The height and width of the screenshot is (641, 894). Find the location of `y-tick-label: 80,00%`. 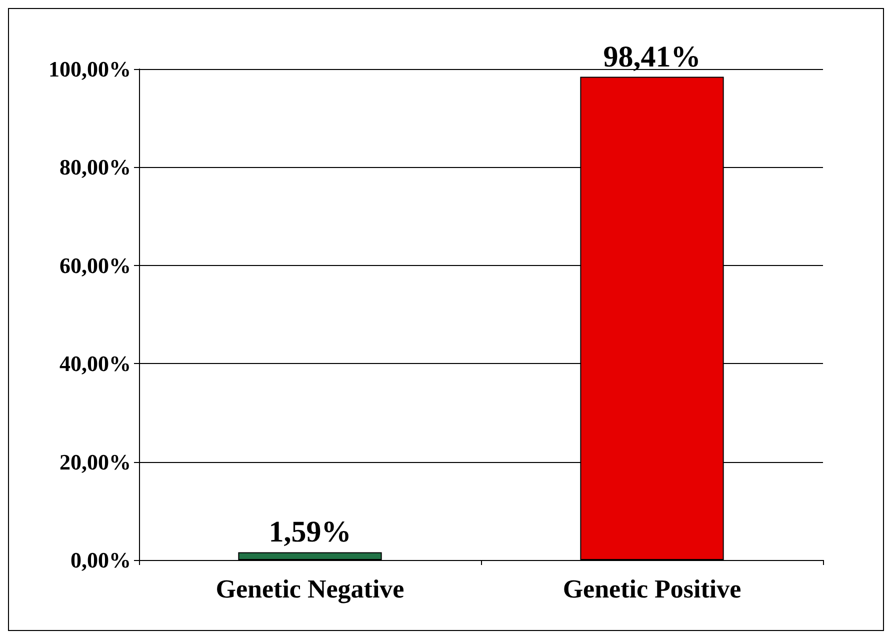

y-tick-label: 80,00% is located at coordinates (95, 167).